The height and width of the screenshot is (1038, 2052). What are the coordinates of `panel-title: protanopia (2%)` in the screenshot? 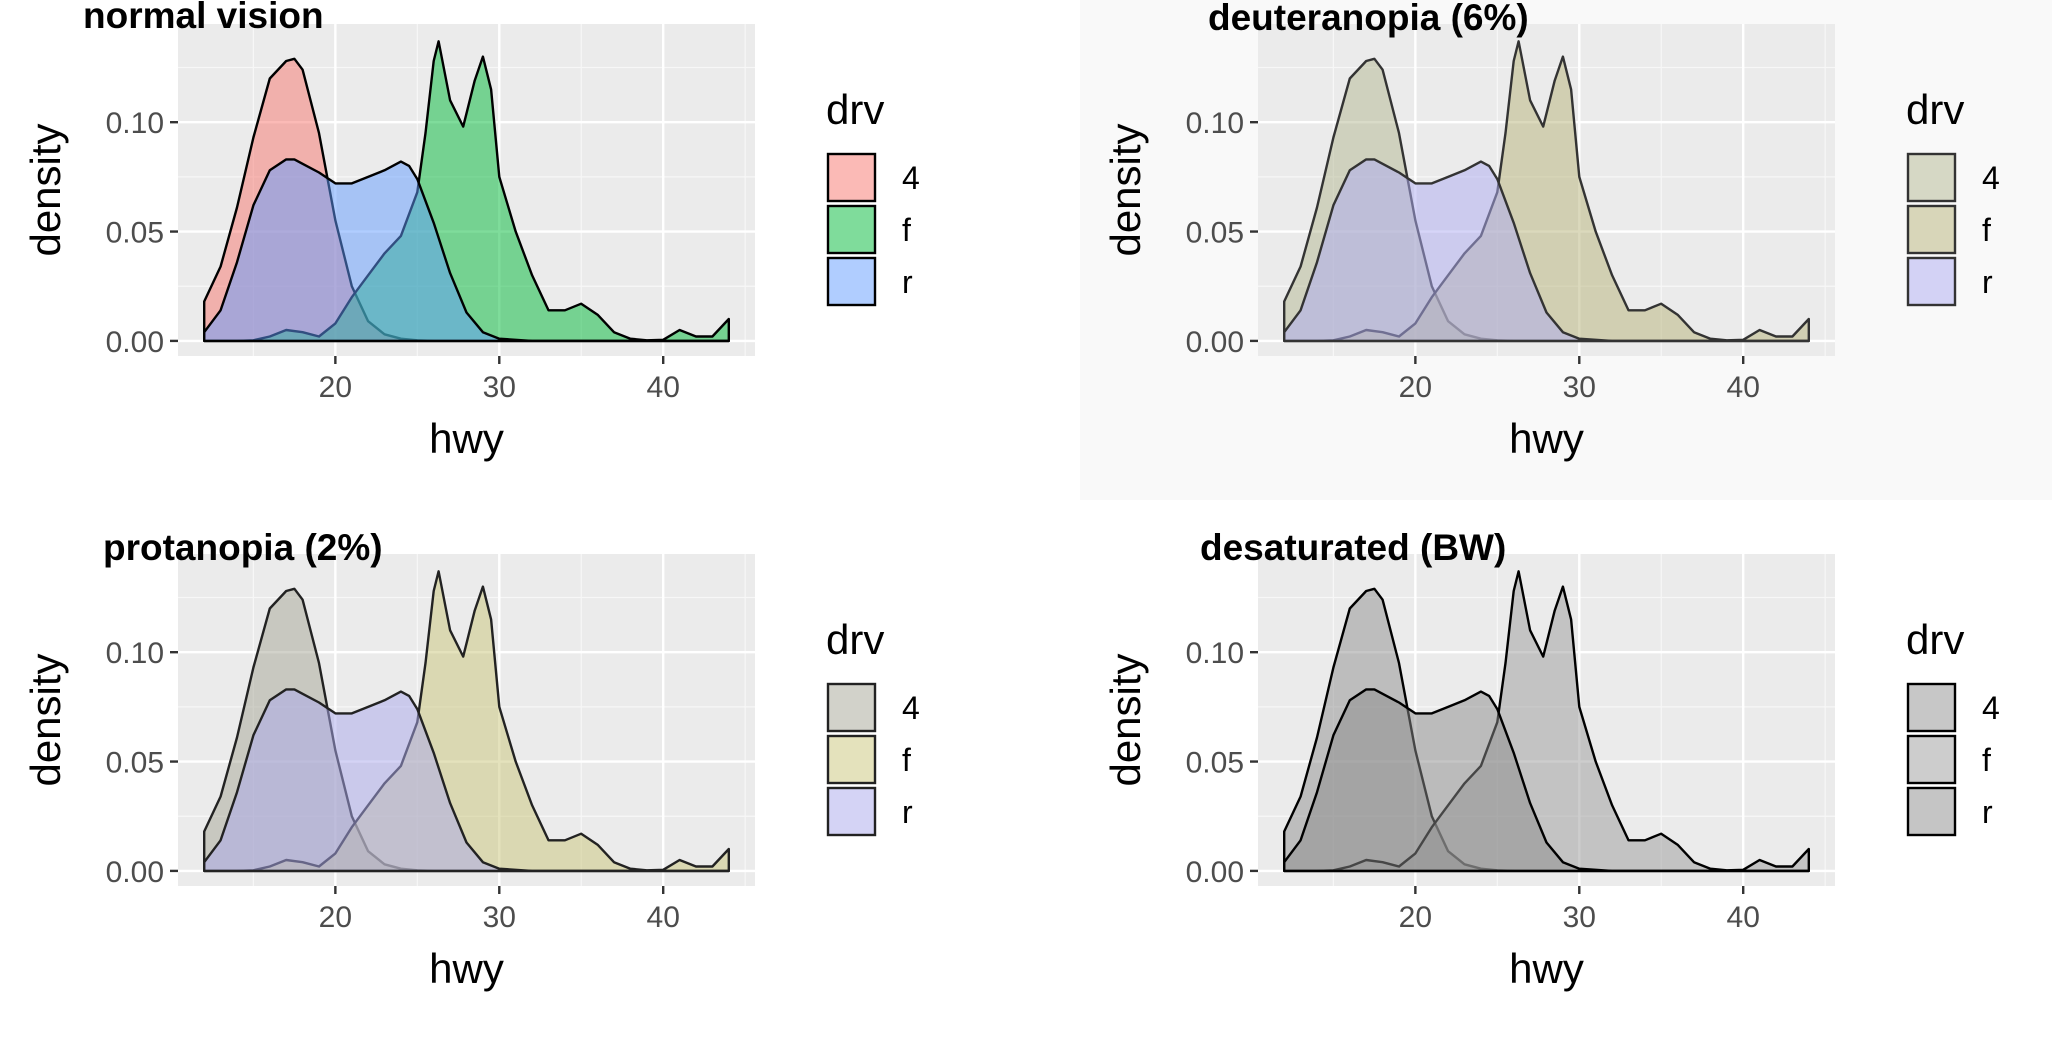 It's located at (243, 547).